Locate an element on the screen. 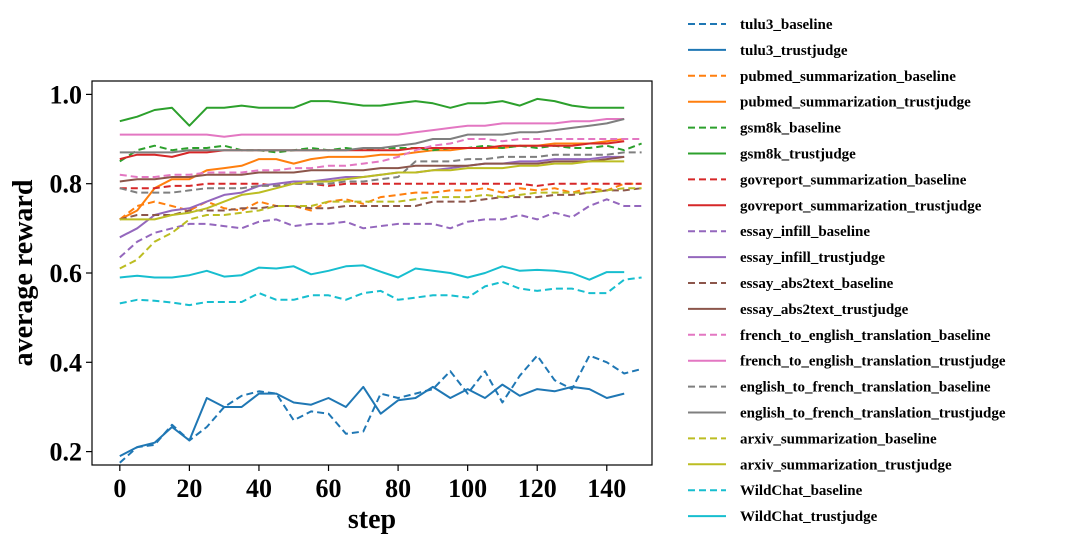  series-line-WildChat_baseline is located at coordinates (380, 291).